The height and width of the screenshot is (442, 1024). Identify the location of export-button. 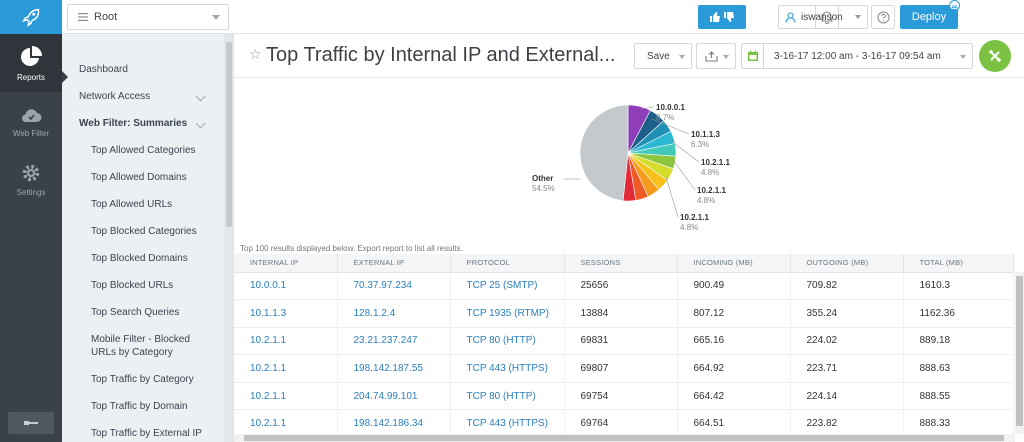
(716, 56).